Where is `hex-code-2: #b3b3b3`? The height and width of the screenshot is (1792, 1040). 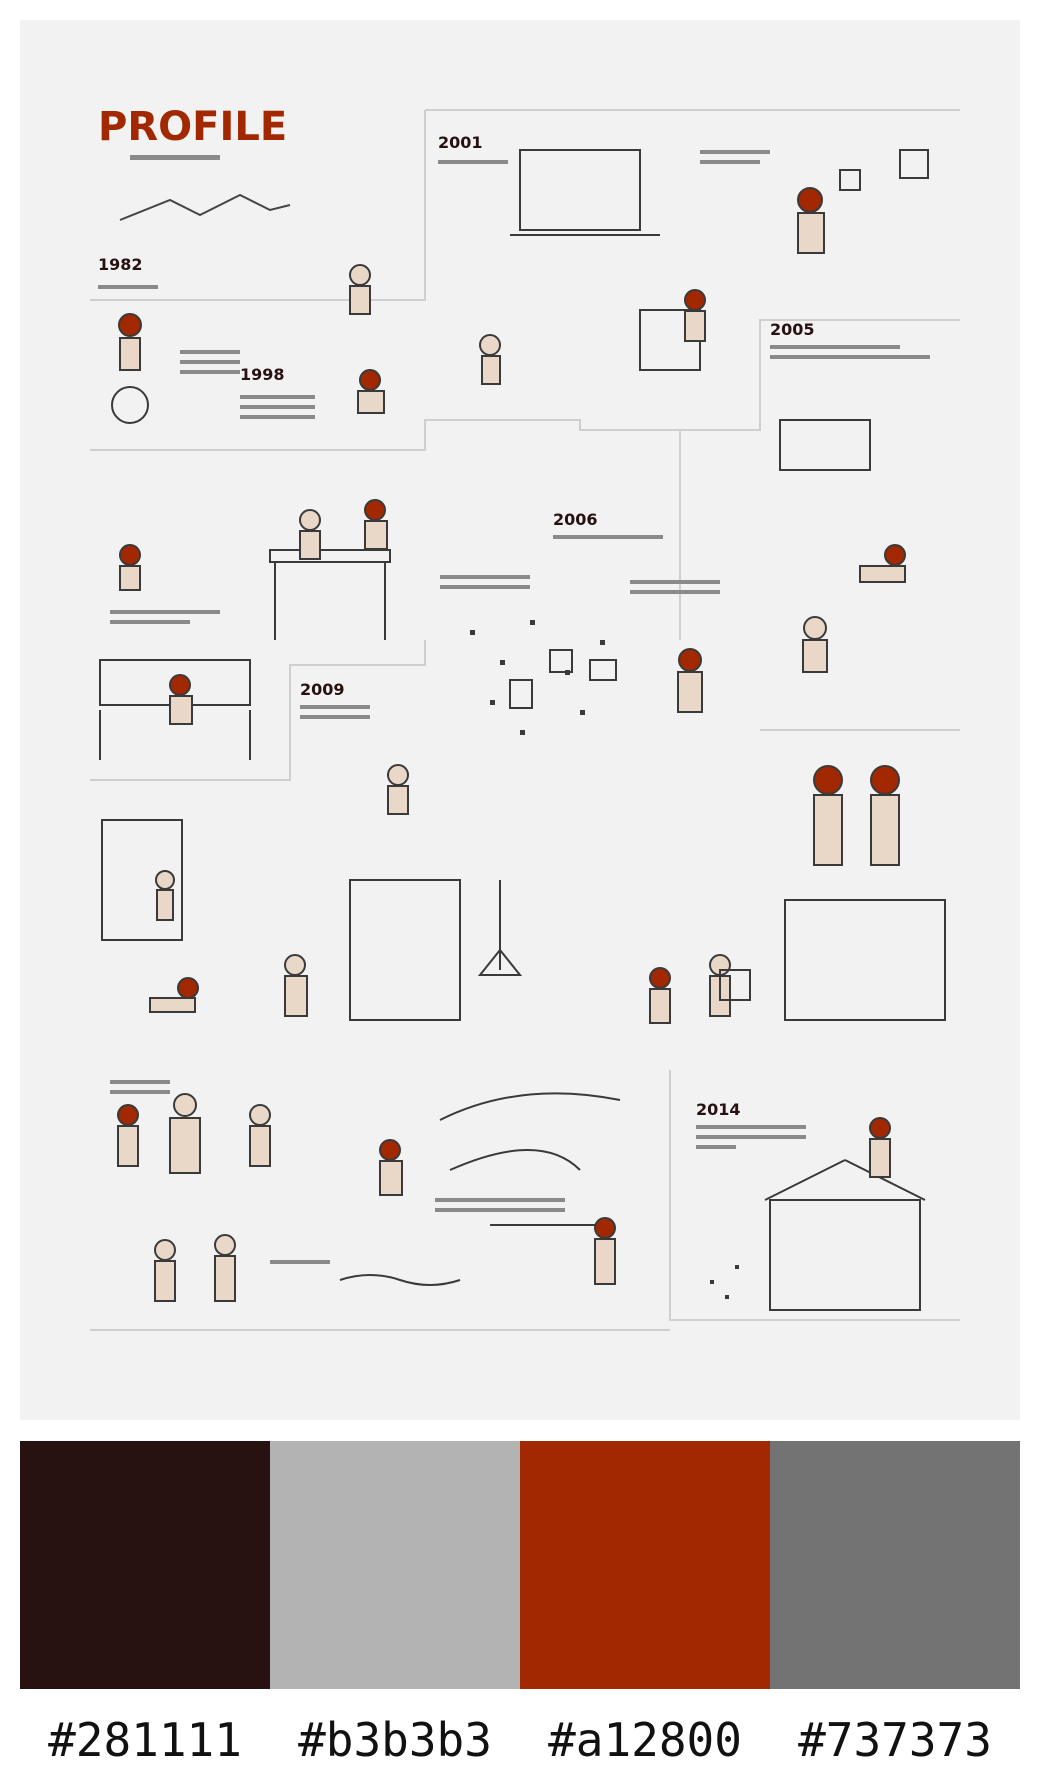
hex-code-2: #b3b3b3 is located at coordinates (395, 1740).